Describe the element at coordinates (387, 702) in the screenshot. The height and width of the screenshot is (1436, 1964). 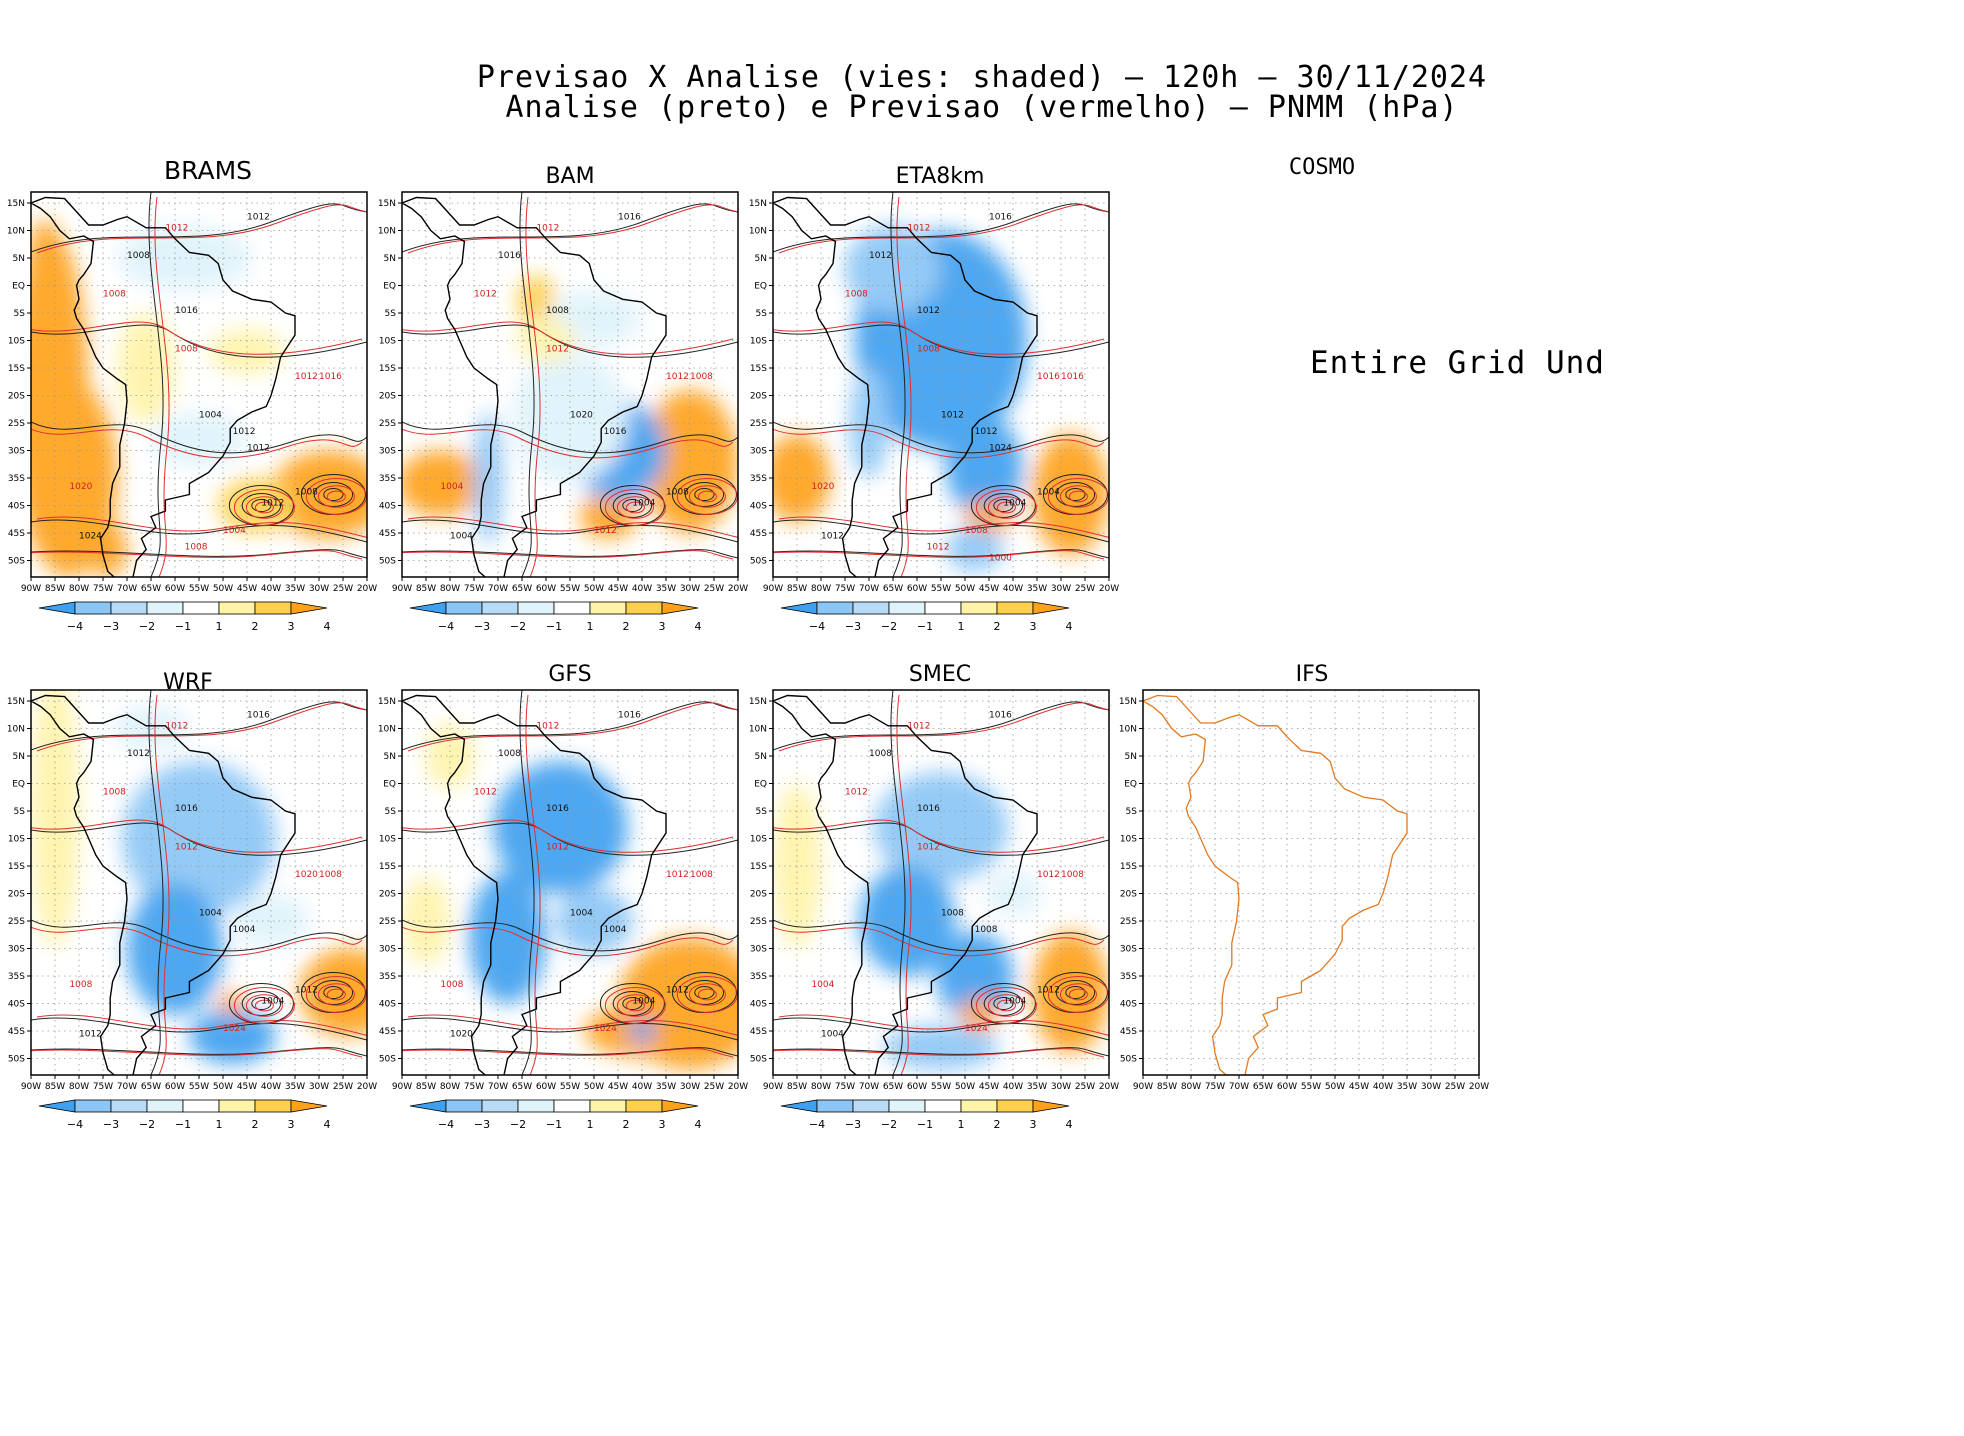
I see `lat-tick-label: 15N` at that location.